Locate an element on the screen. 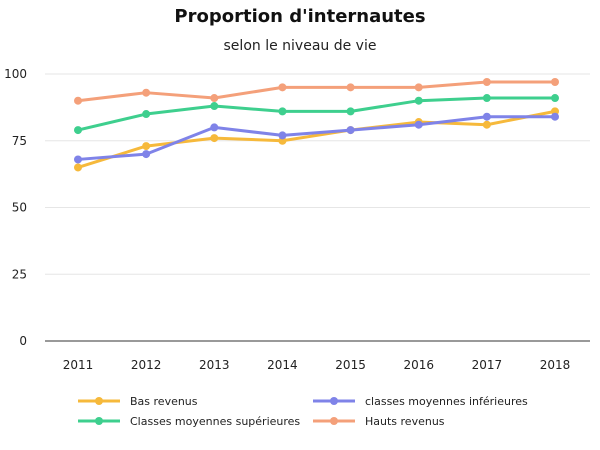  y-tick-label: 75 is located at coordinates (19, 141).